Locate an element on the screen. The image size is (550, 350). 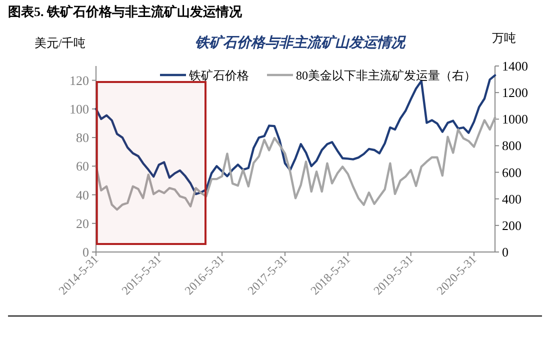
y2-tick-label: 800 is located at coordinates (512, 146).